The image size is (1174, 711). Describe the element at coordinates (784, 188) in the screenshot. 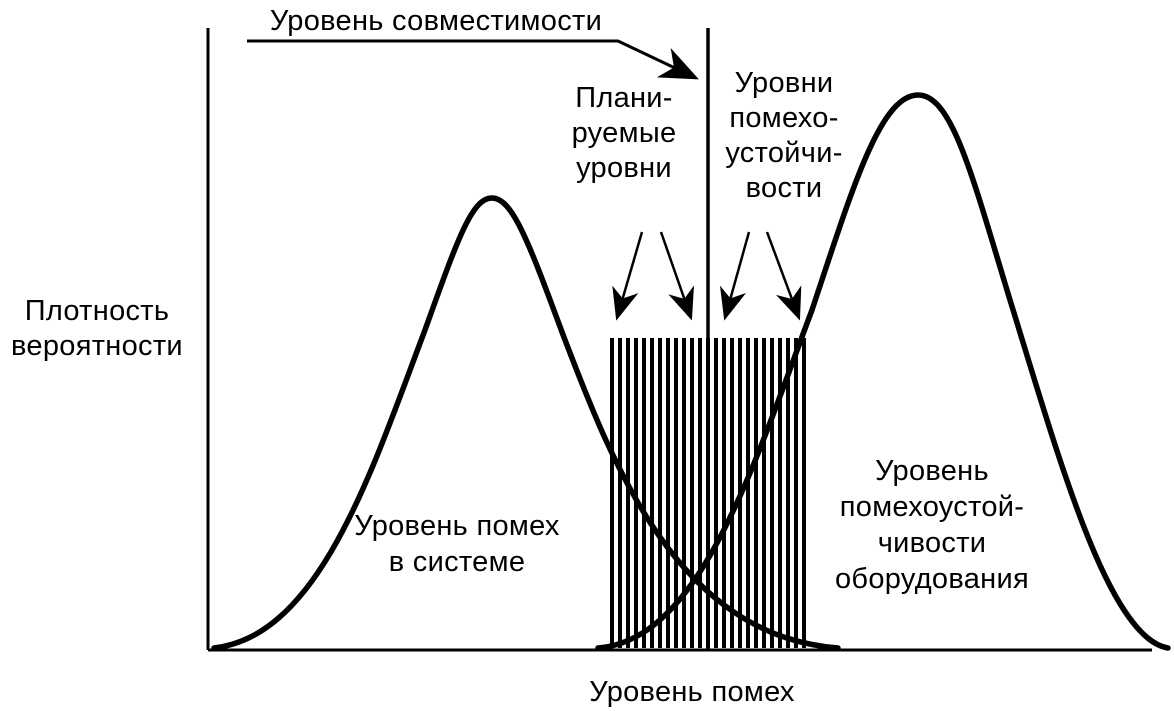

I see `immunity-levels-label-line4: вости` at that location.